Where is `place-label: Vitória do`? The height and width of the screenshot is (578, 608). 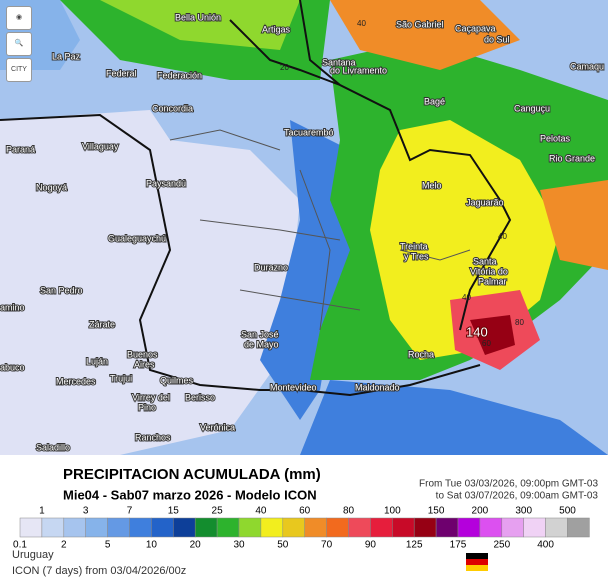 place-label: Vitória do is located at coordinates (489, 271).